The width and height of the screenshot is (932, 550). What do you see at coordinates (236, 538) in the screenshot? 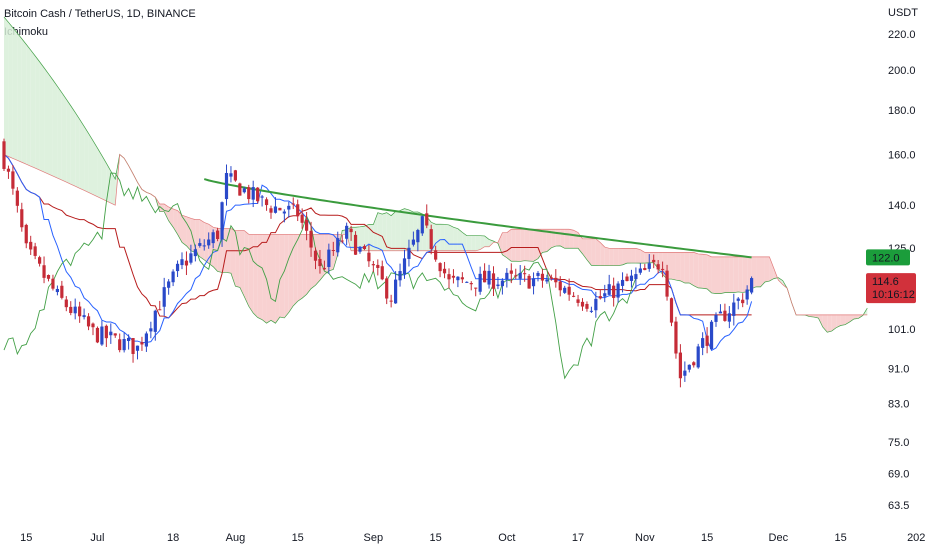
I see `time-tick-label: Aug` at bounding box center [236, 538].